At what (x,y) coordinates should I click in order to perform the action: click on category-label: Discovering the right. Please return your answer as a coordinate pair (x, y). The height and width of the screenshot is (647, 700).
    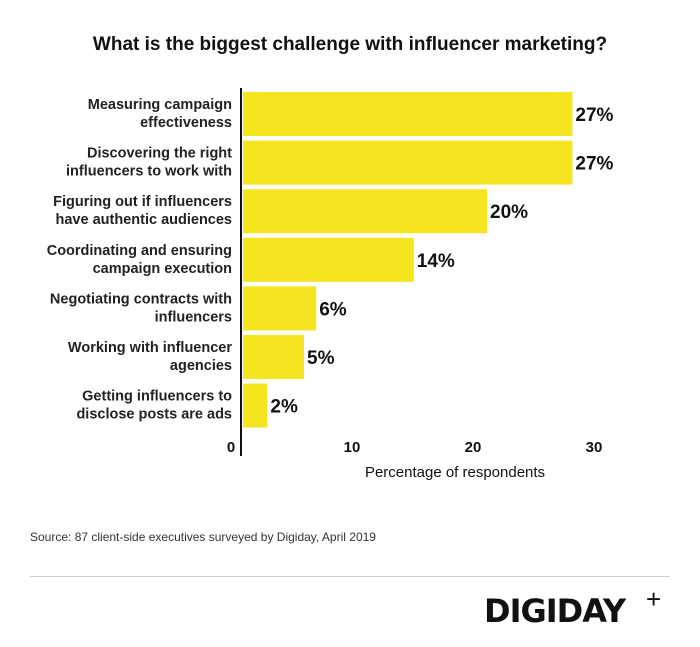
    Looking at the image, I should click on (159, 154).